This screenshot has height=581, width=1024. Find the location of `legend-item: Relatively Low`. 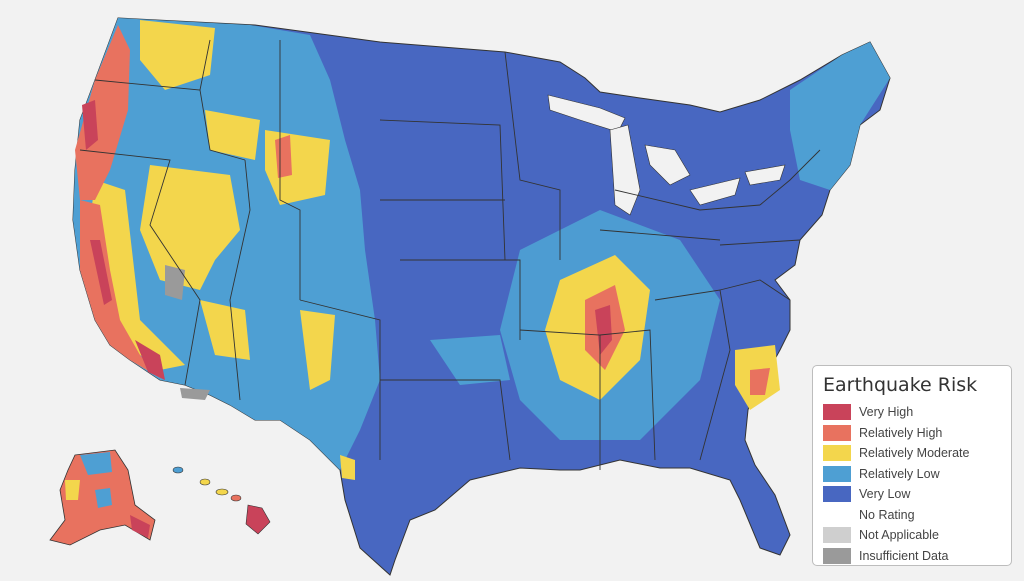

legend-item: Relatively Low is located at coordinates (912, 474).